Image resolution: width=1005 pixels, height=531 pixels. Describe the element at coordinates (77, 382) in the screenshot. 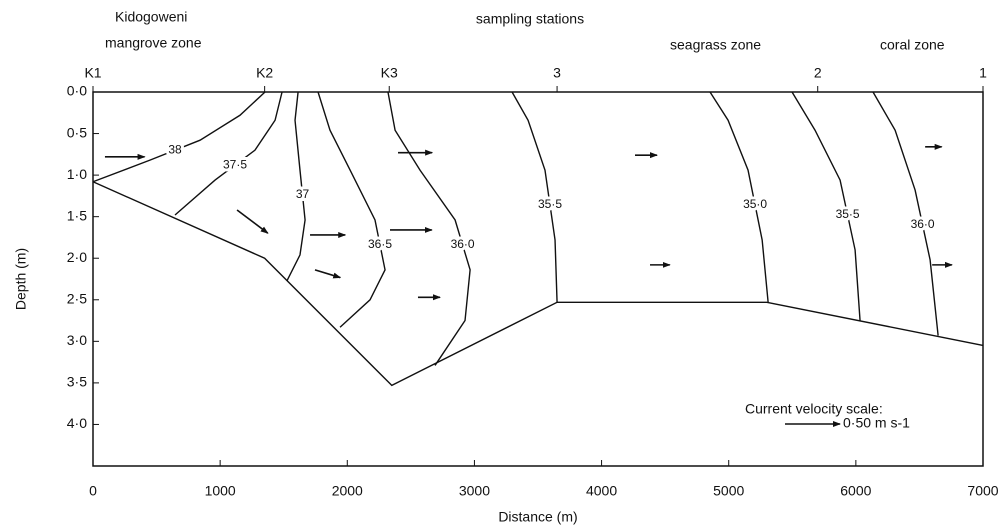

I see `y-tick-label: 3·5` at that location.